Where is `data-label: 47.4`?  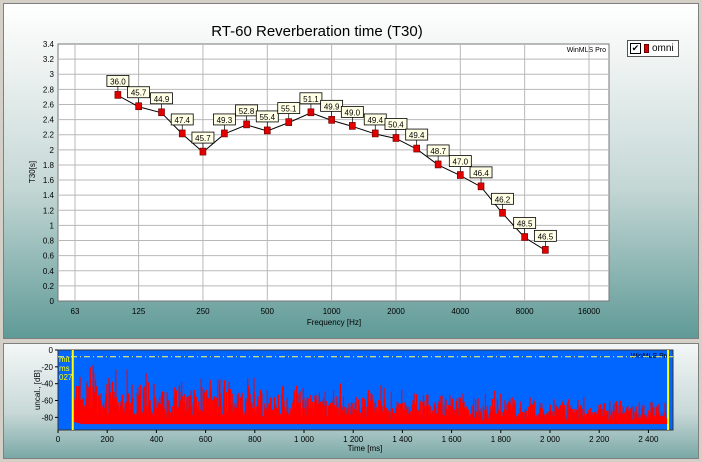 data-label: 47.4 is located at coordinates (182, 120).